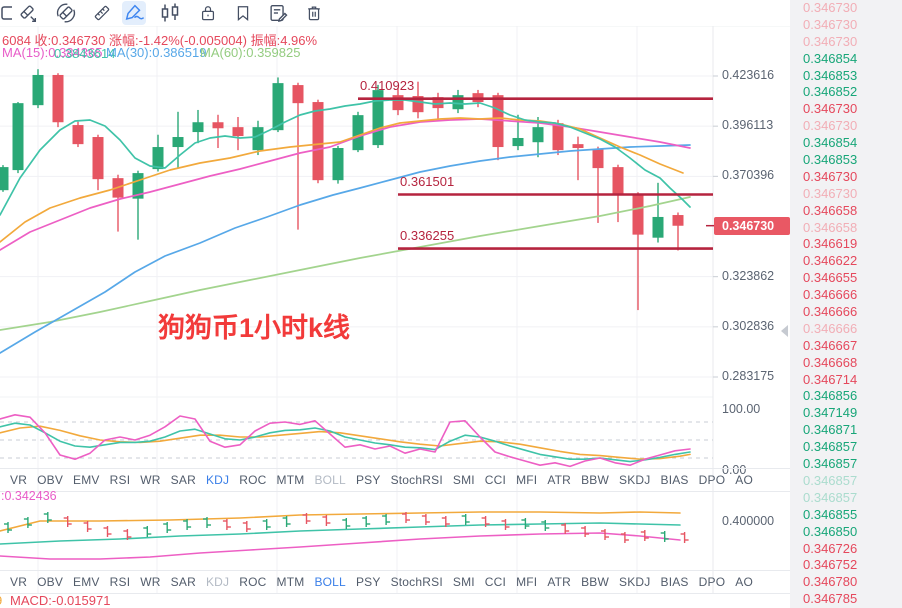 The height and width of the screenshot is (608, 902). Describe the element at coordinates (830, 362) in the screenshot. I see `ticker-price-row: 0.346668` at that location.